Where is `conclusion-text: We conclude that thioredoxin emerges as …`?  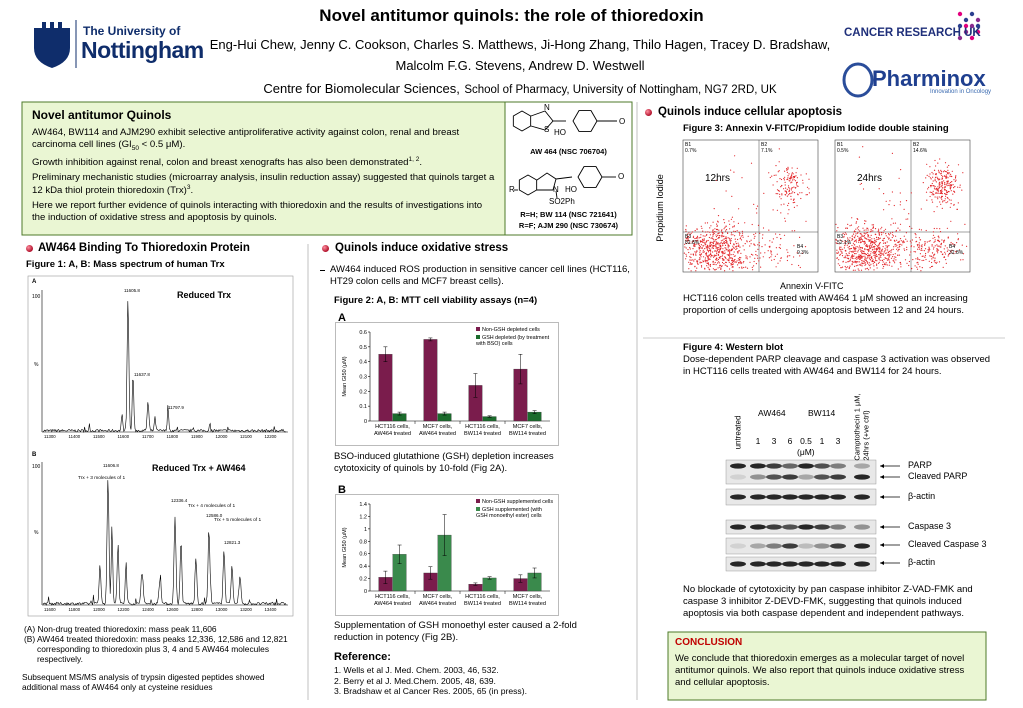
conclusion-text: We conclude that thioredoxin emerges as … is located at coordinates (820, 670).